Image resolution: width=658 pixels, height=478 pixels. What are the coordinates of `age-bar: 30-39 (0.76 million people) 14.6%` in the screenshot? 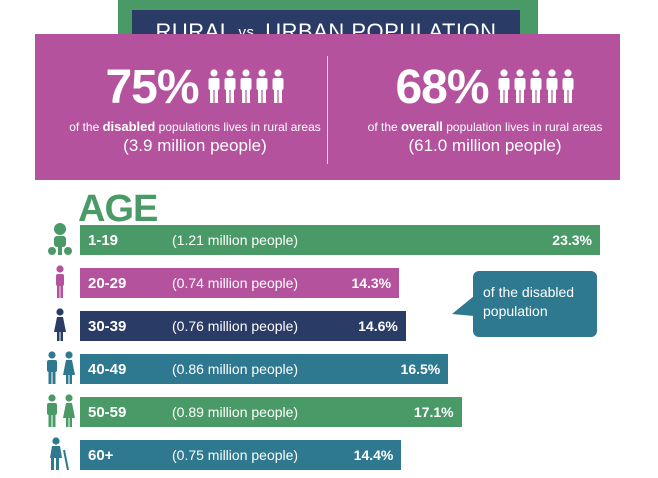 It's located at (243, 326).